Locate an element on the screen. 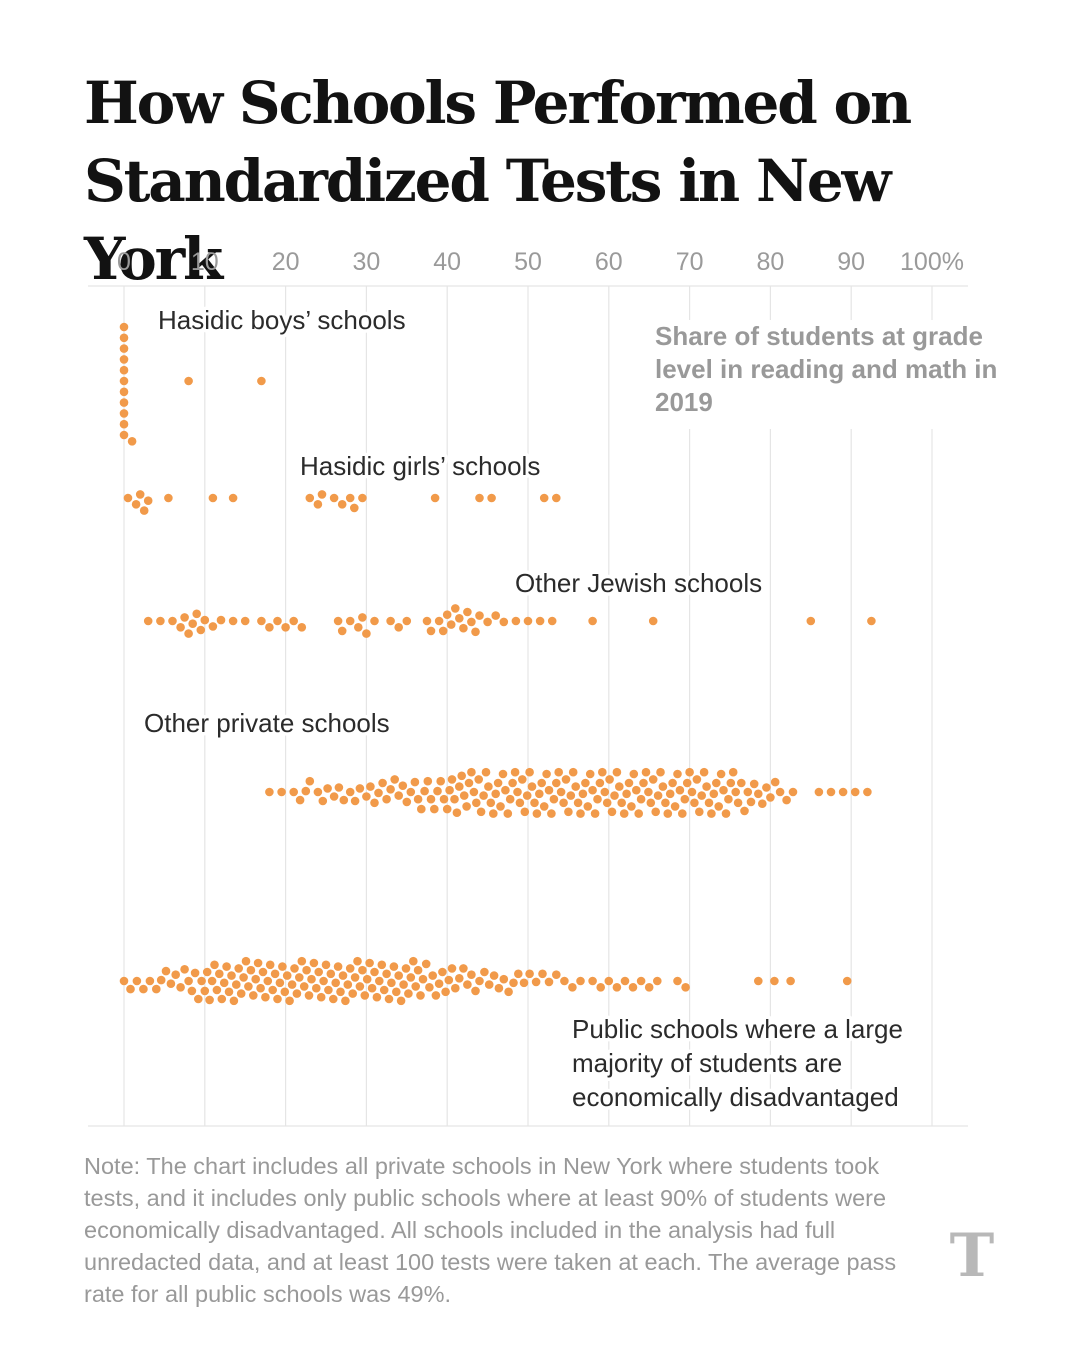 This screenshot has width=1081, height=1351. group-label: economically disadvantaged is located at coordinates (735, 1097).